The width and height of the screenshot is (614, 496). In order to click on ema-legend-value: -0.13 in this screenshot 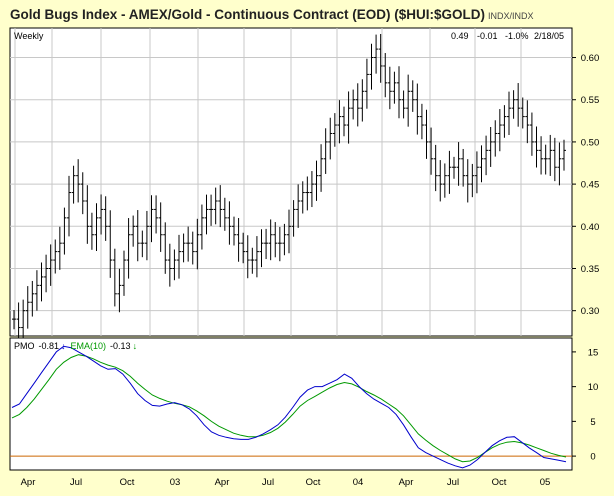, I will do `click(120, 346)`.